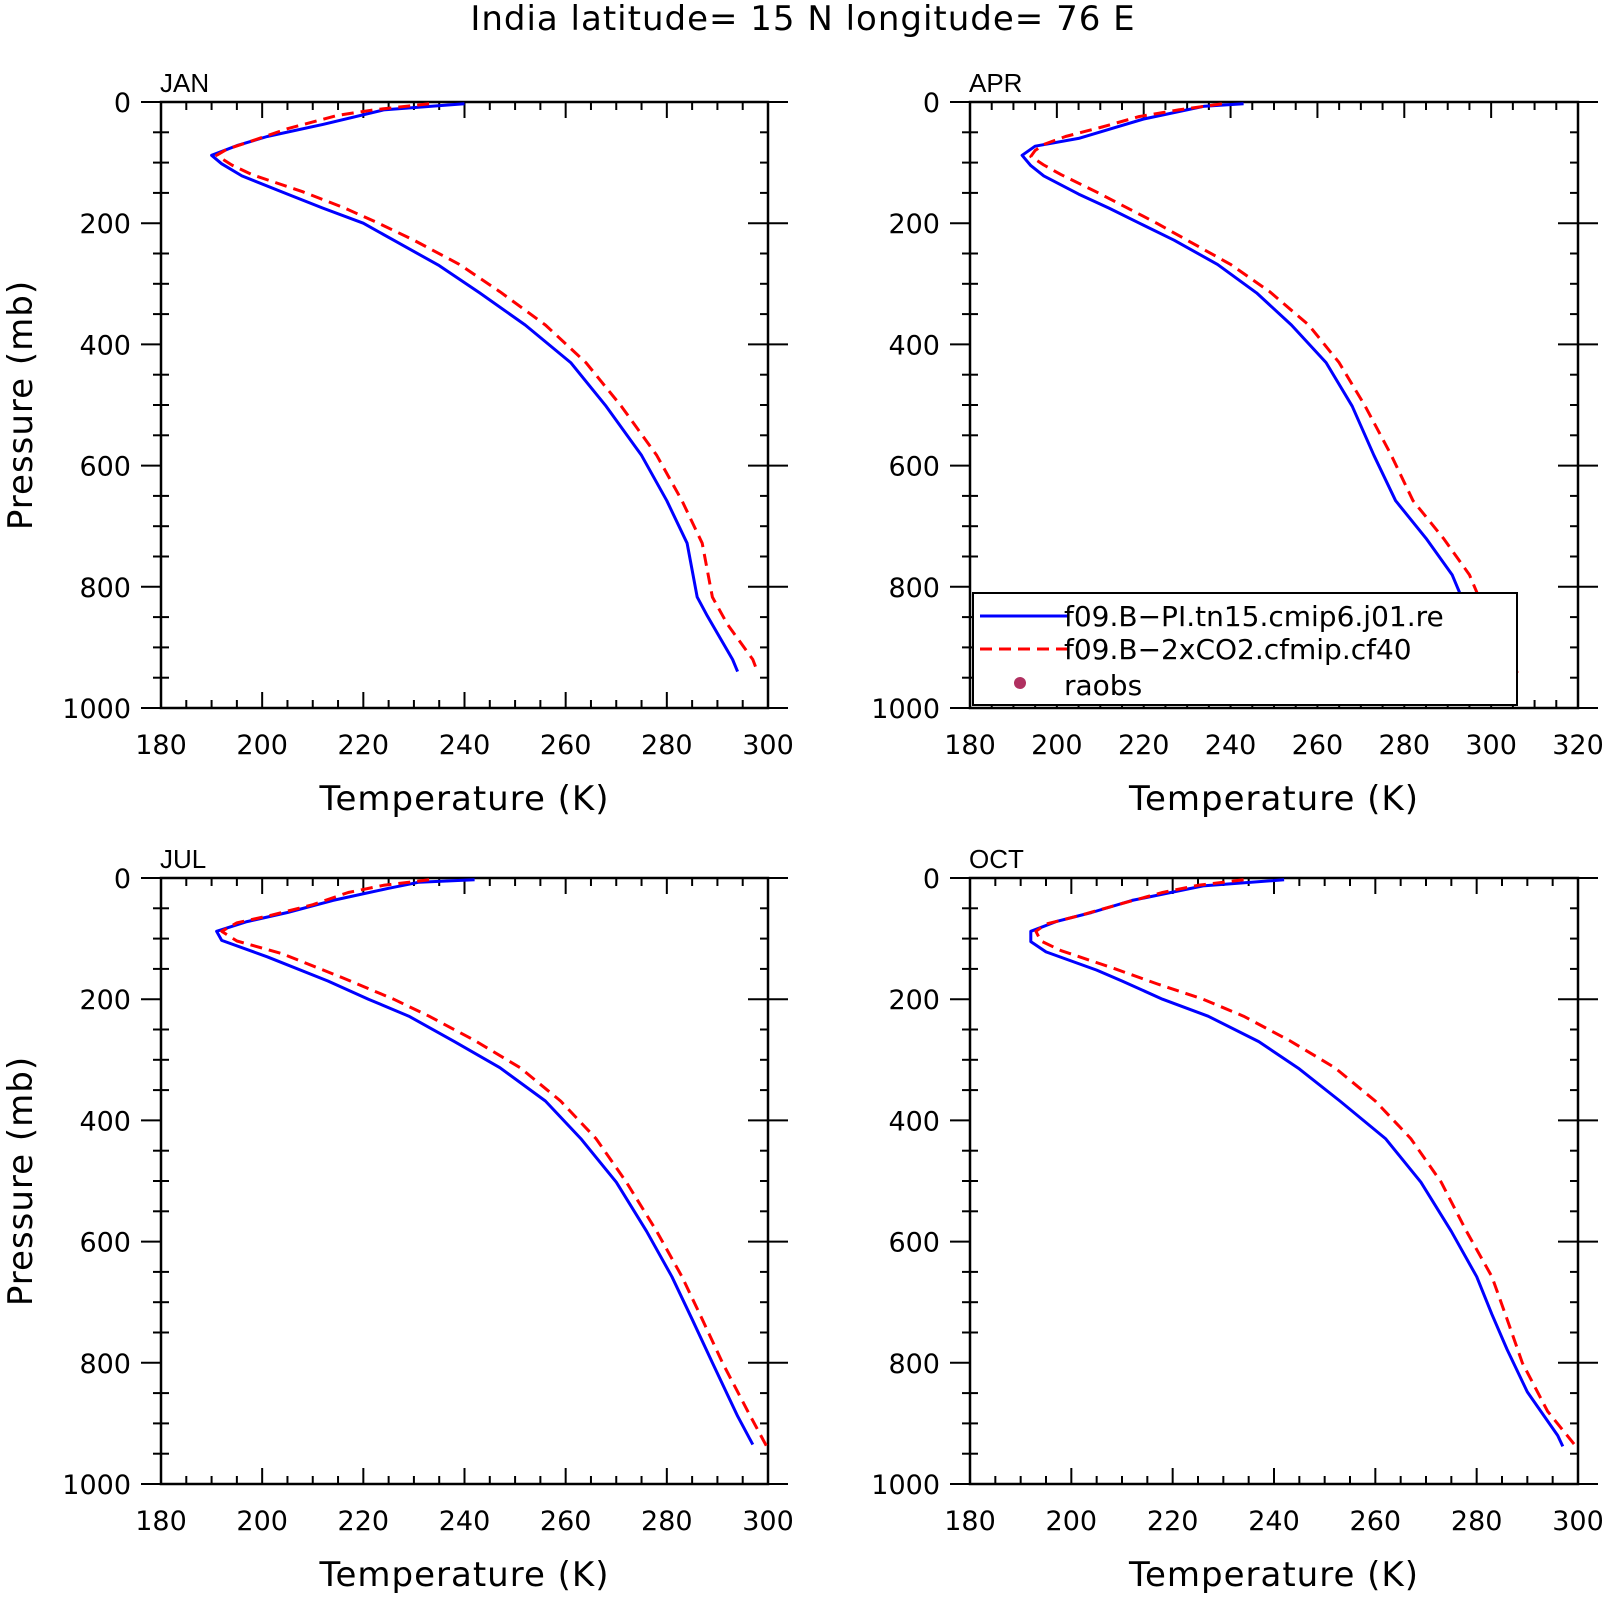 The width and height of the screenshot is (1606, 1600). I want to click on panel-label: OCT, so click(996, 859).